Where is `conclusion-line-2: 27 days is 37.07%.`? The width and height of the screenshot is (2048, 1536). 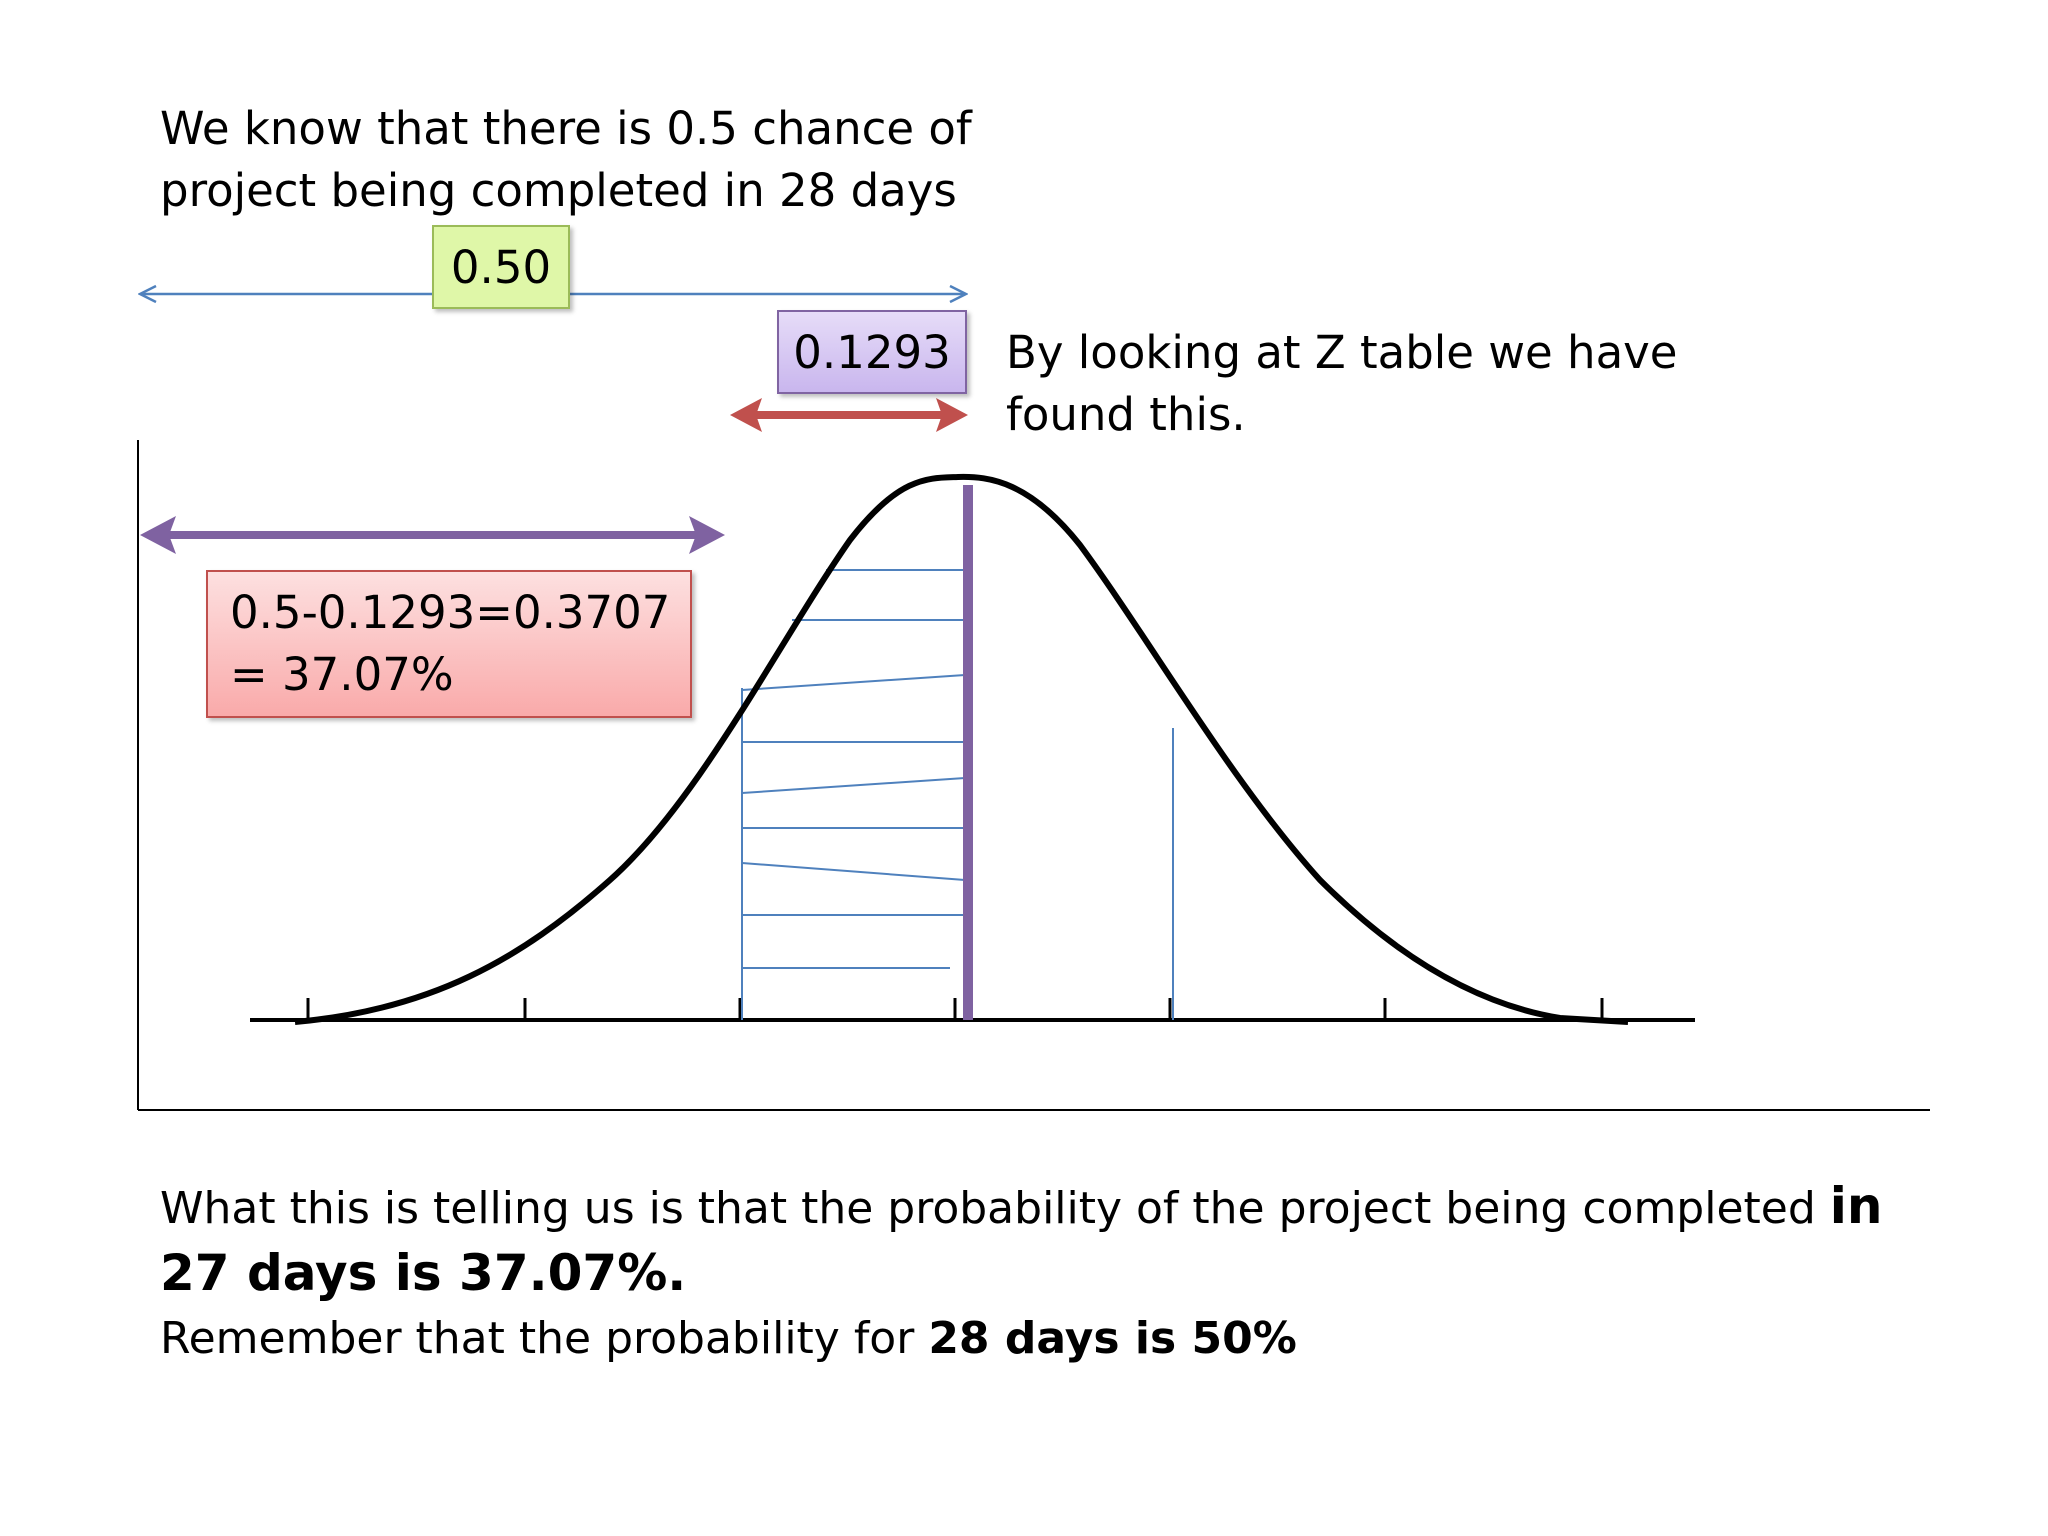
conclusion-line-2: 27 days is 37.07%. is located at coordinates (423, 1274).